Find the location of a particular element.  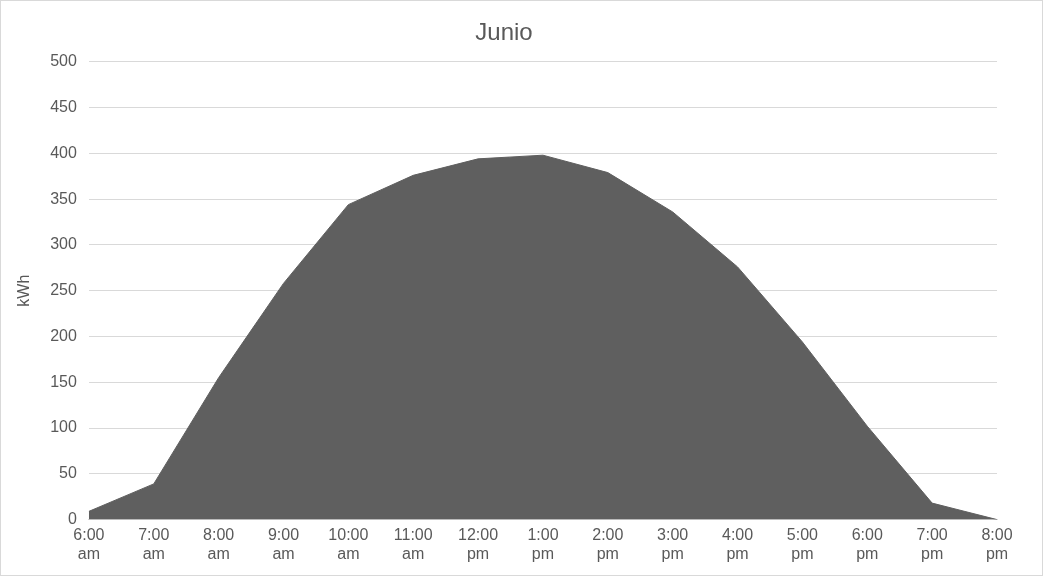

y-axis-title: kWh is located at coordinates (24, 290).